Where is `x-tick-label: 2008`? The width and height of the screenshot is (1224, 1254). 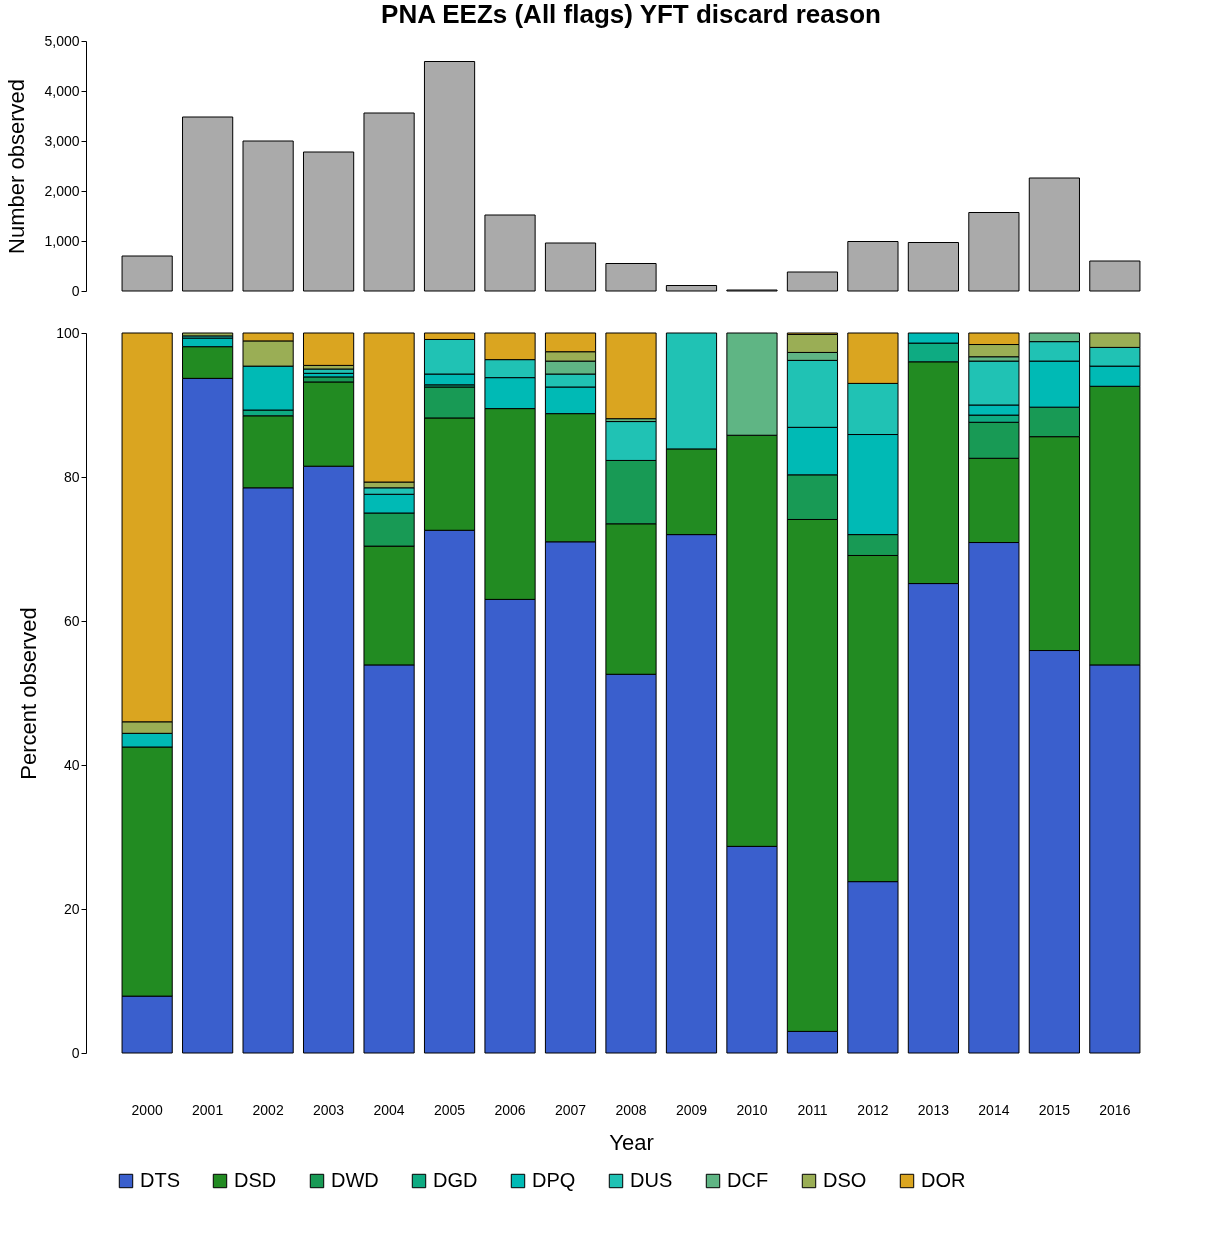
x-tick-label: 2008 is located at coordinates (631, 1109).